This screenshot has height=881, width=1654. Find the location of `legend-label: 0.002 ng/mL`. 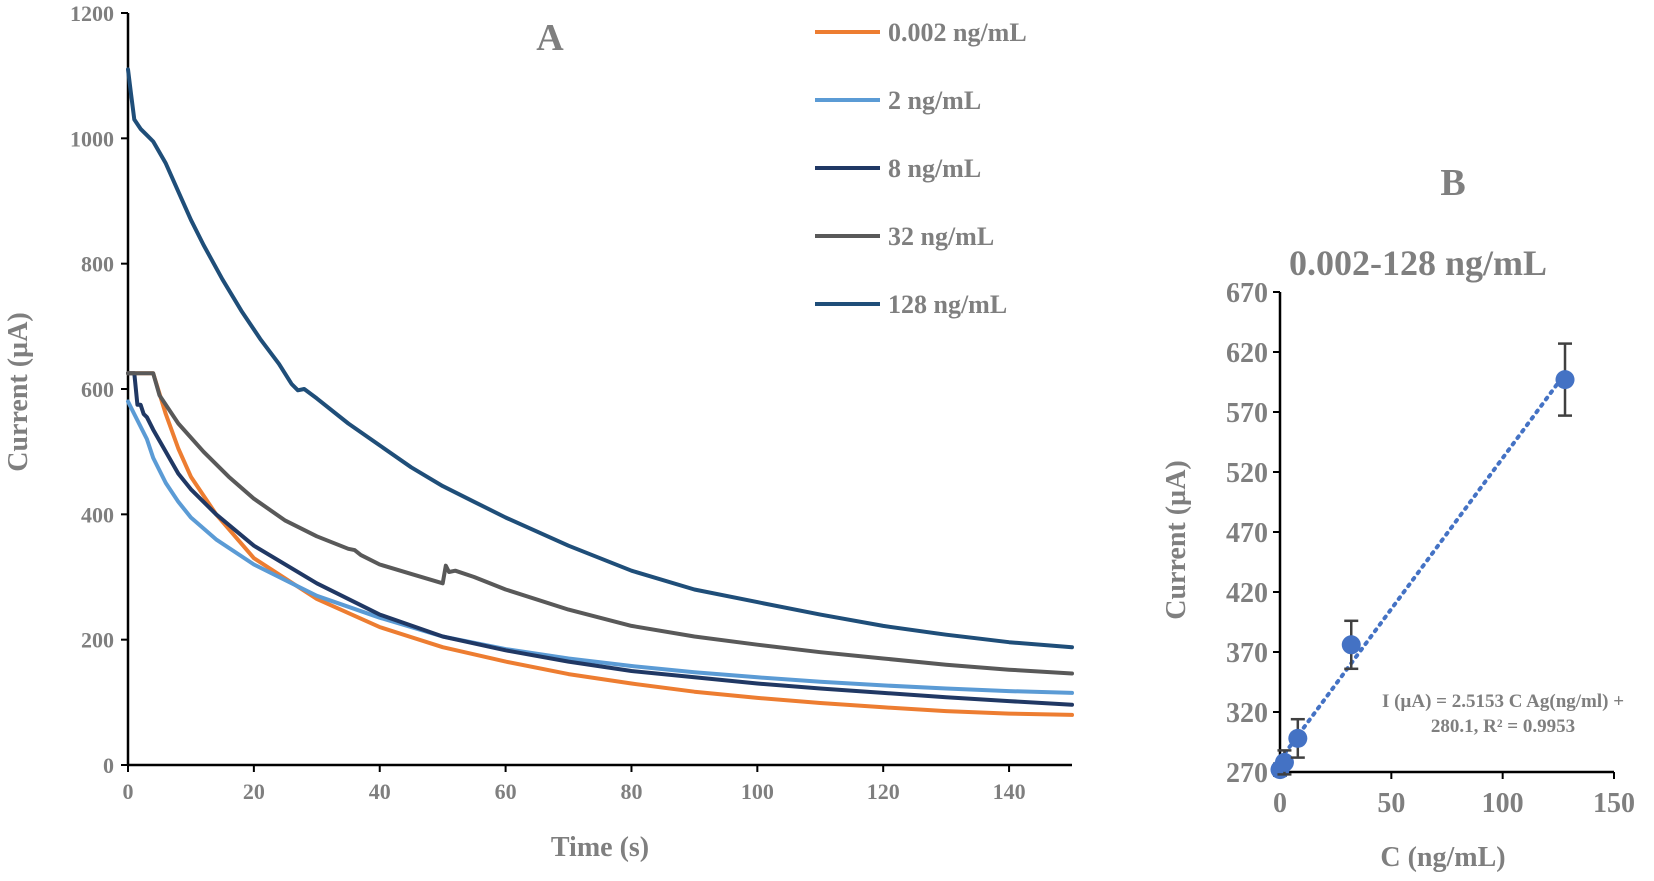

legend-label: 0.002 ng/mL is located at coordinates (957, 32).